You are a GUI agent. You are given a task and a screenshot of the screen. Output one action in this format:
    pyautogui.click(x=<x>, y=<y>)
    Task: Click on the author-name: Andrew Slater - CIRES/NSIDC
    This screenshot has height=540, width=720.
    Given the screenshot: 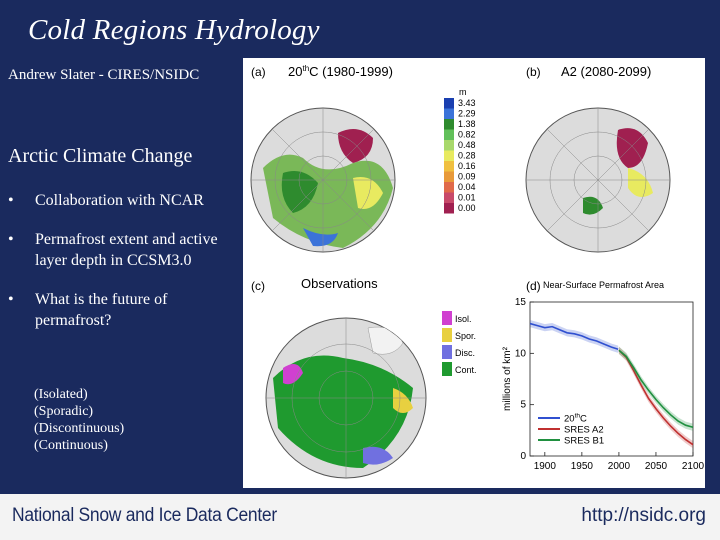 What is the action you would take?
    pyautogui.click(x=104, y=75)
    